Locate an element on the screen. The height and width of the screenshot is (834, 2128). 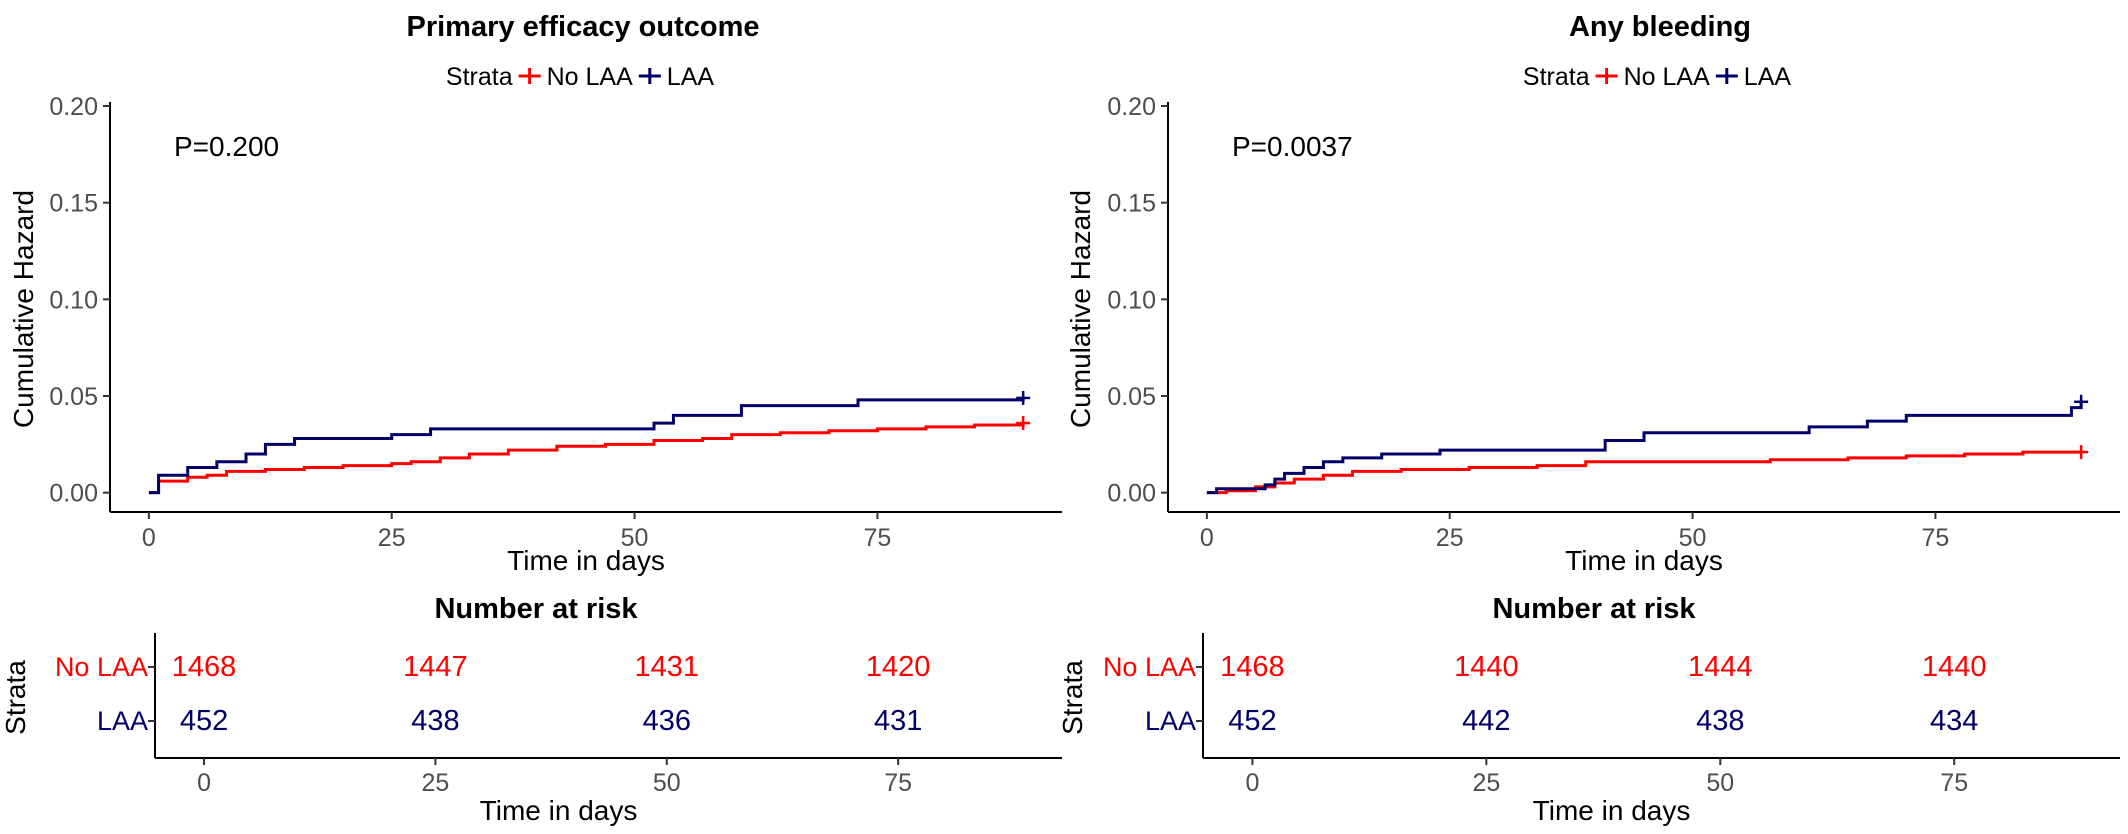
risk-value: 1431 is located at coordinates (667, 667).